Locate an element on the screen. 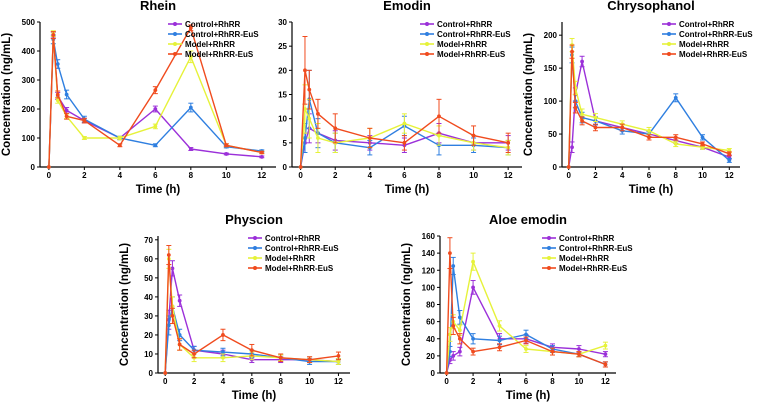 The width and height of the screenshot is (768, 417). legend-label: Control+RhRR is located at coordinates (465, 24).